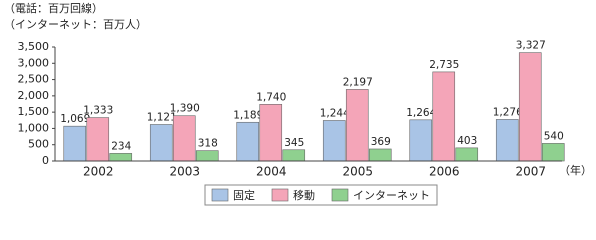 This screenshot has width=596, height=240. I want to click on y-unit-label: （電話：百万回線）, so click(53, 8).